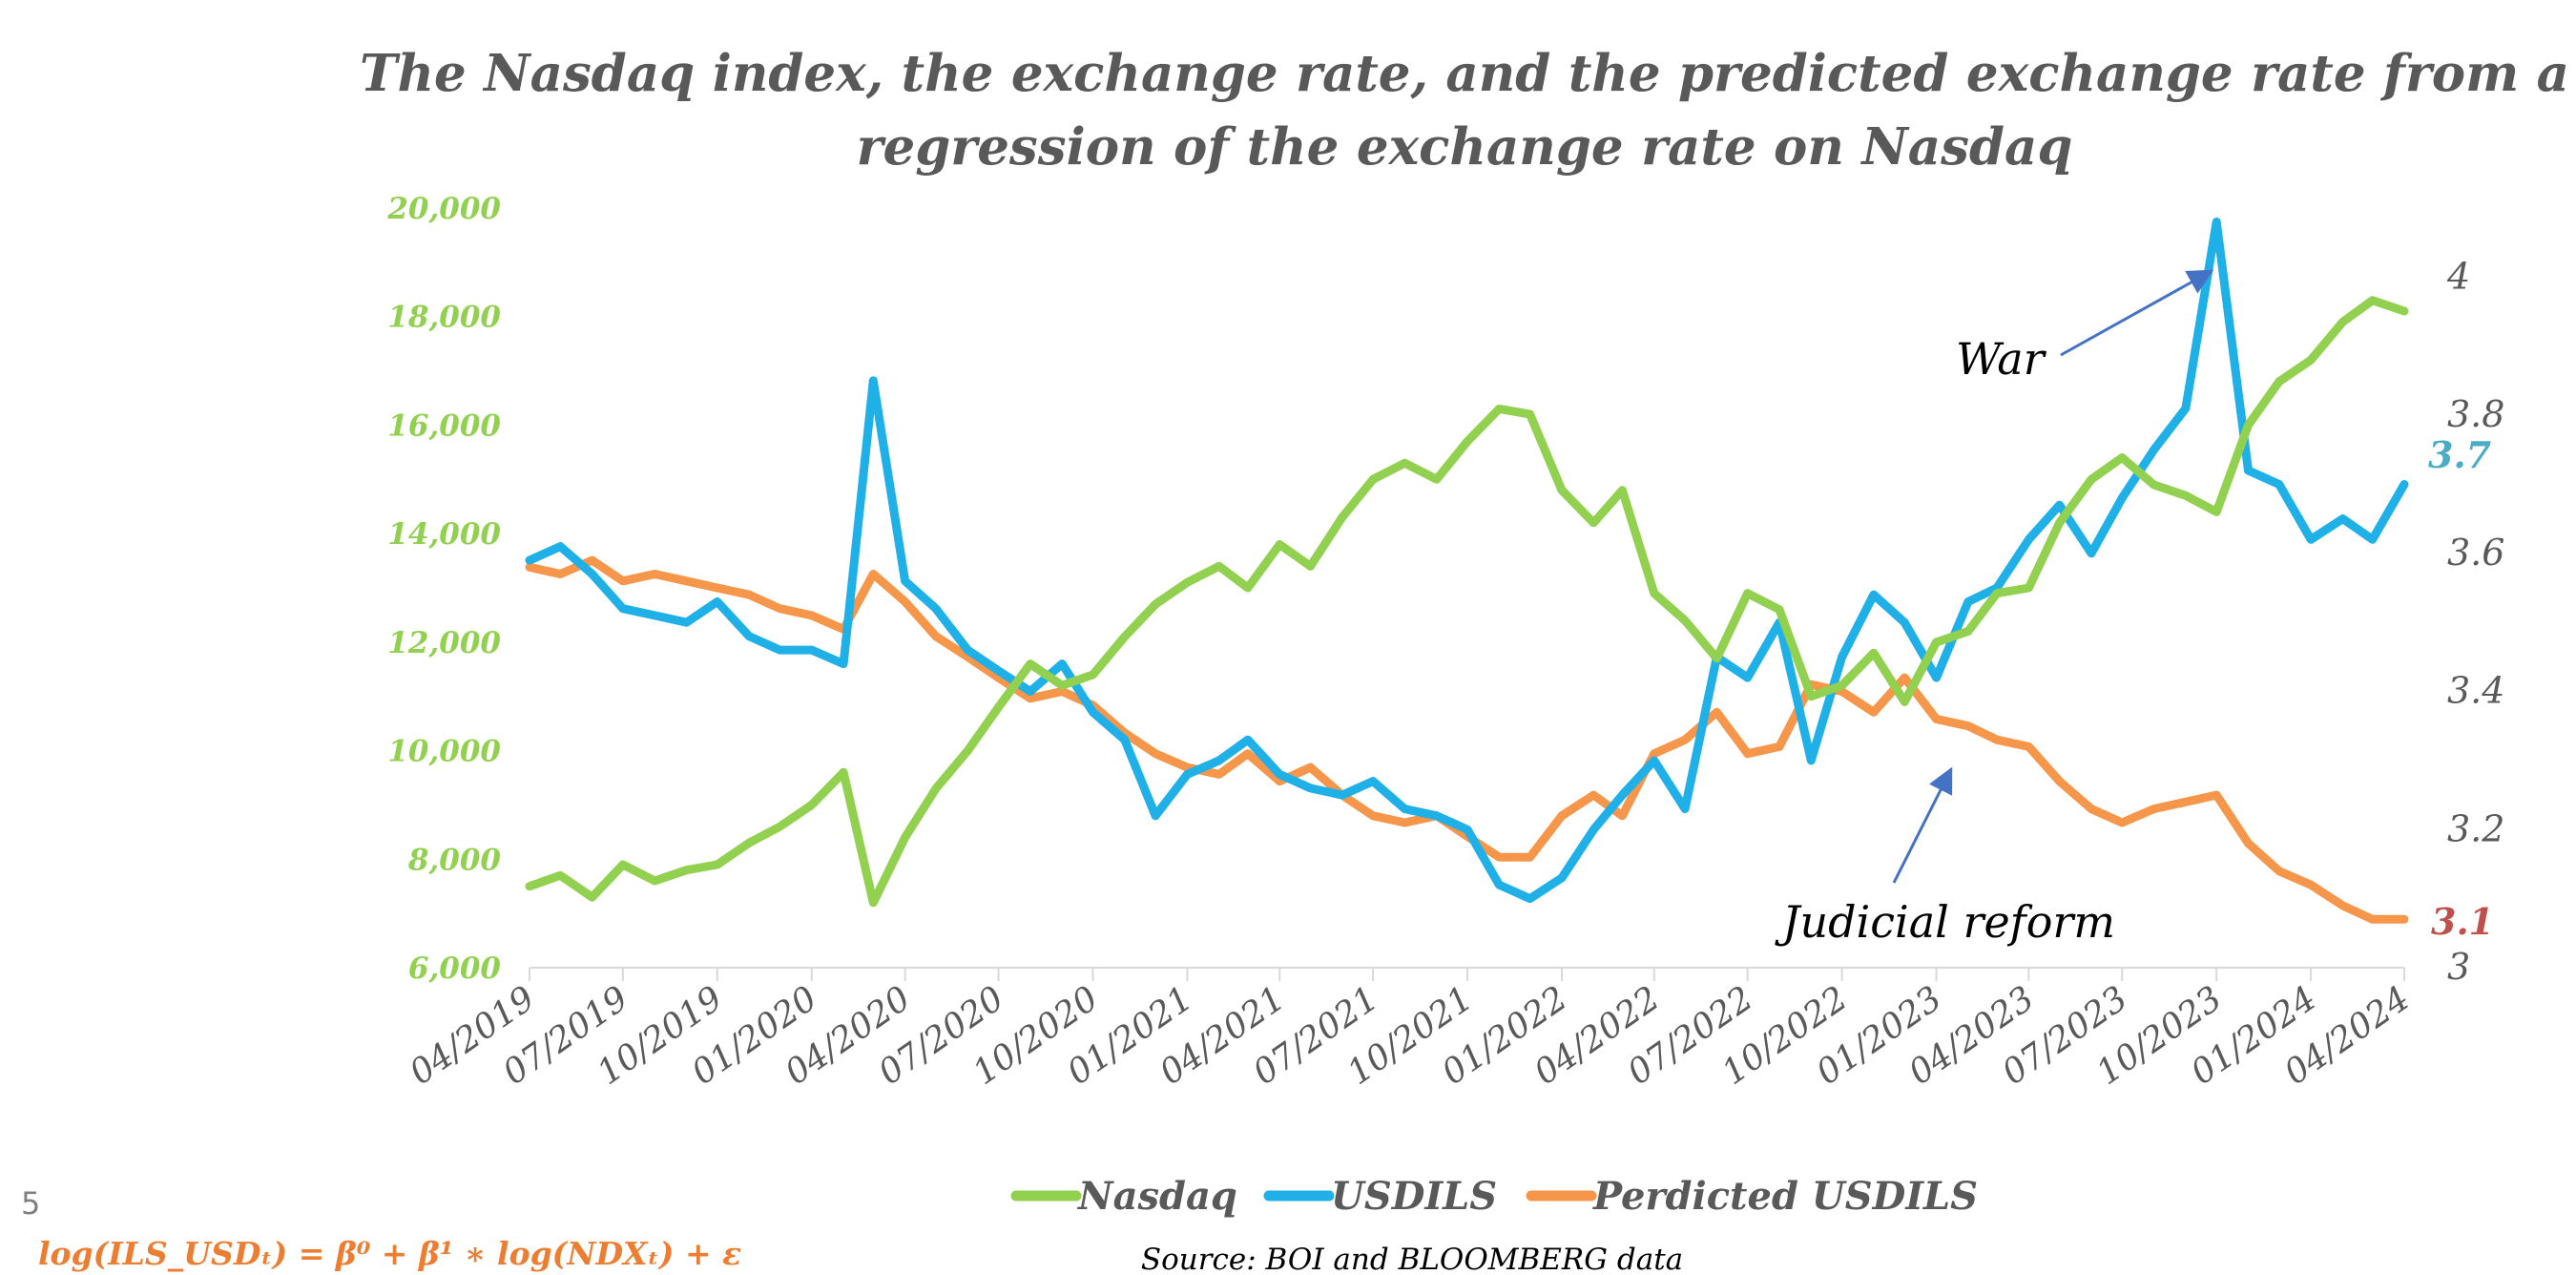 This screenshot has width=2576, height=1275. Describe the element at coordinates (444, 752) in the screenshot. I see `y-left-tick-label: 10,000` at that location.